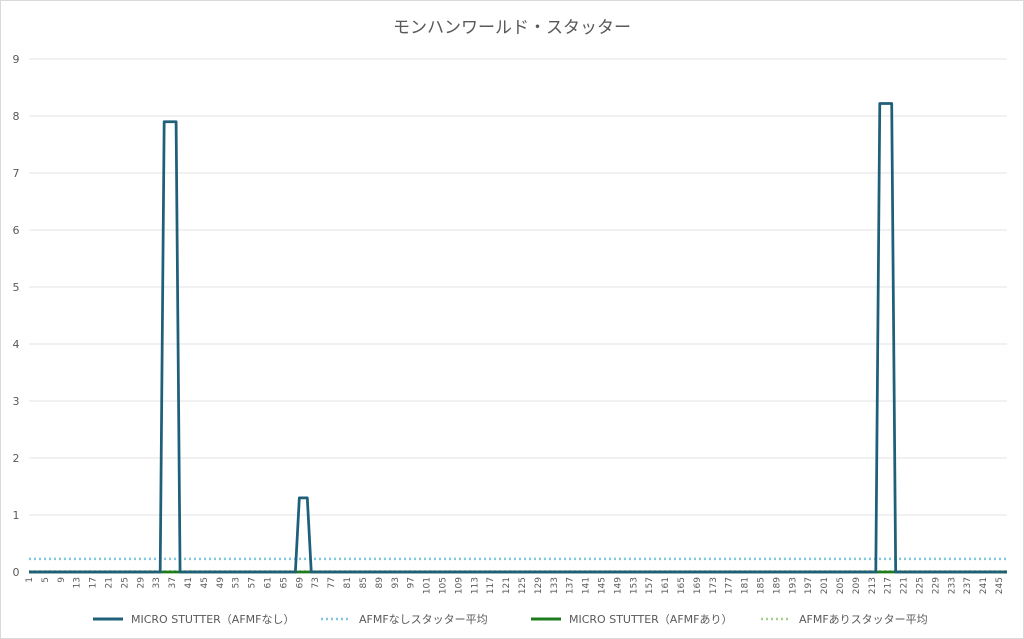 This screenshot has height=639, width=1024. What do you see at coordinates (423, 619) in the screenshot?
I see `legend-label: AFMFなしスタッター平均` at bounding box center [423, 619].